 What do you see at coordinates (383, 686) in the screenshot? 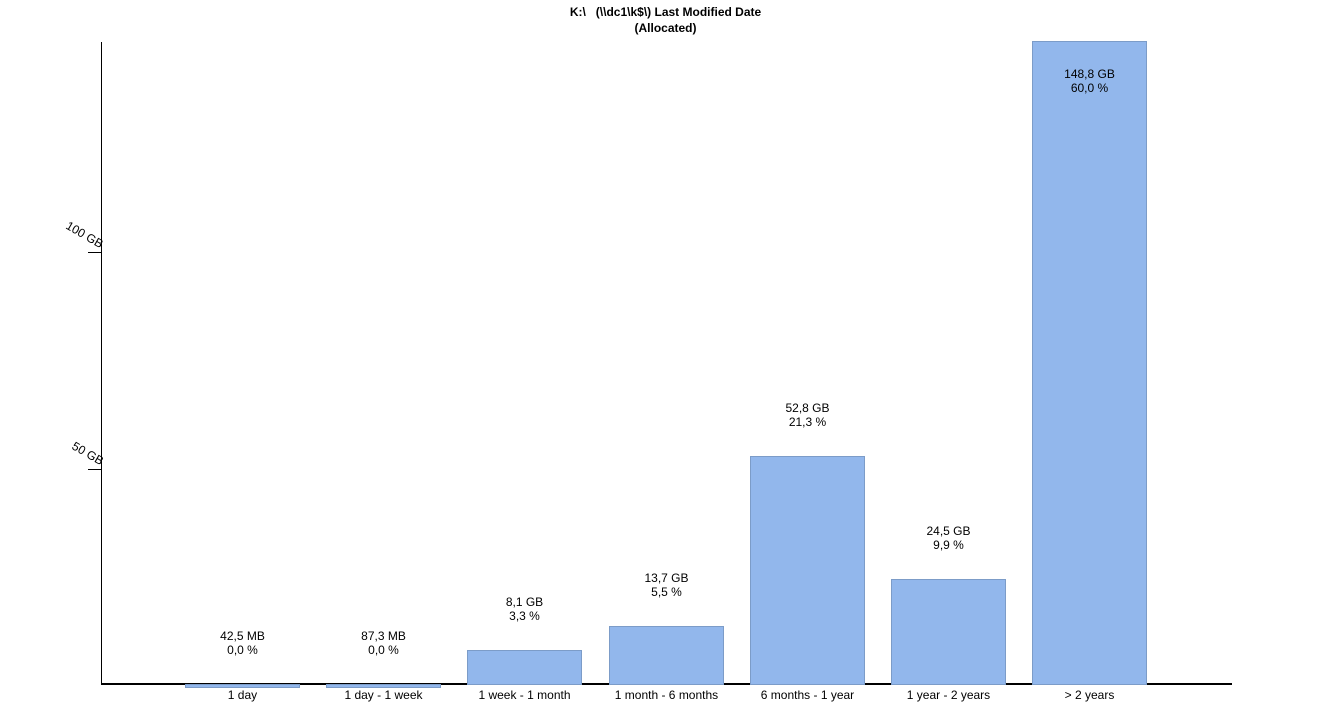
I see `bar-1-day-1-week` at bounding box center [383, 686].